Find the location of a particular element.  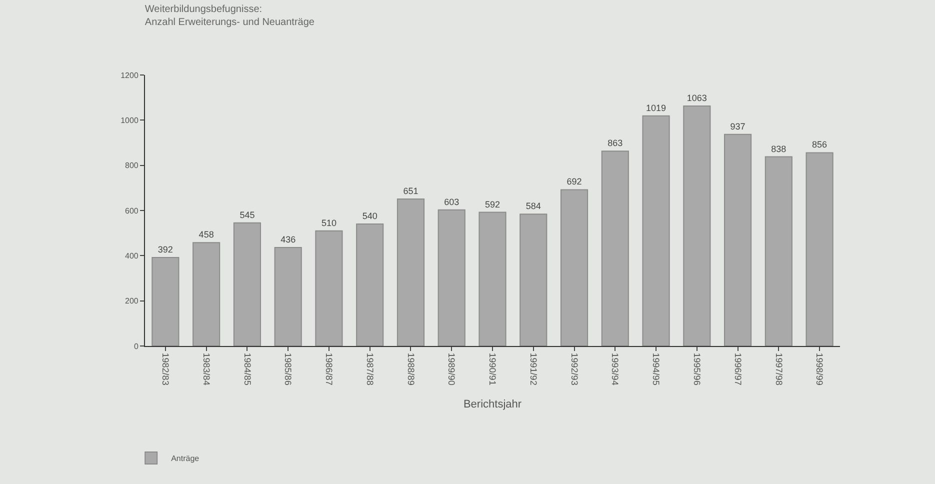

x-tick-label: 1982/83 is located at coordinates (165, 369).